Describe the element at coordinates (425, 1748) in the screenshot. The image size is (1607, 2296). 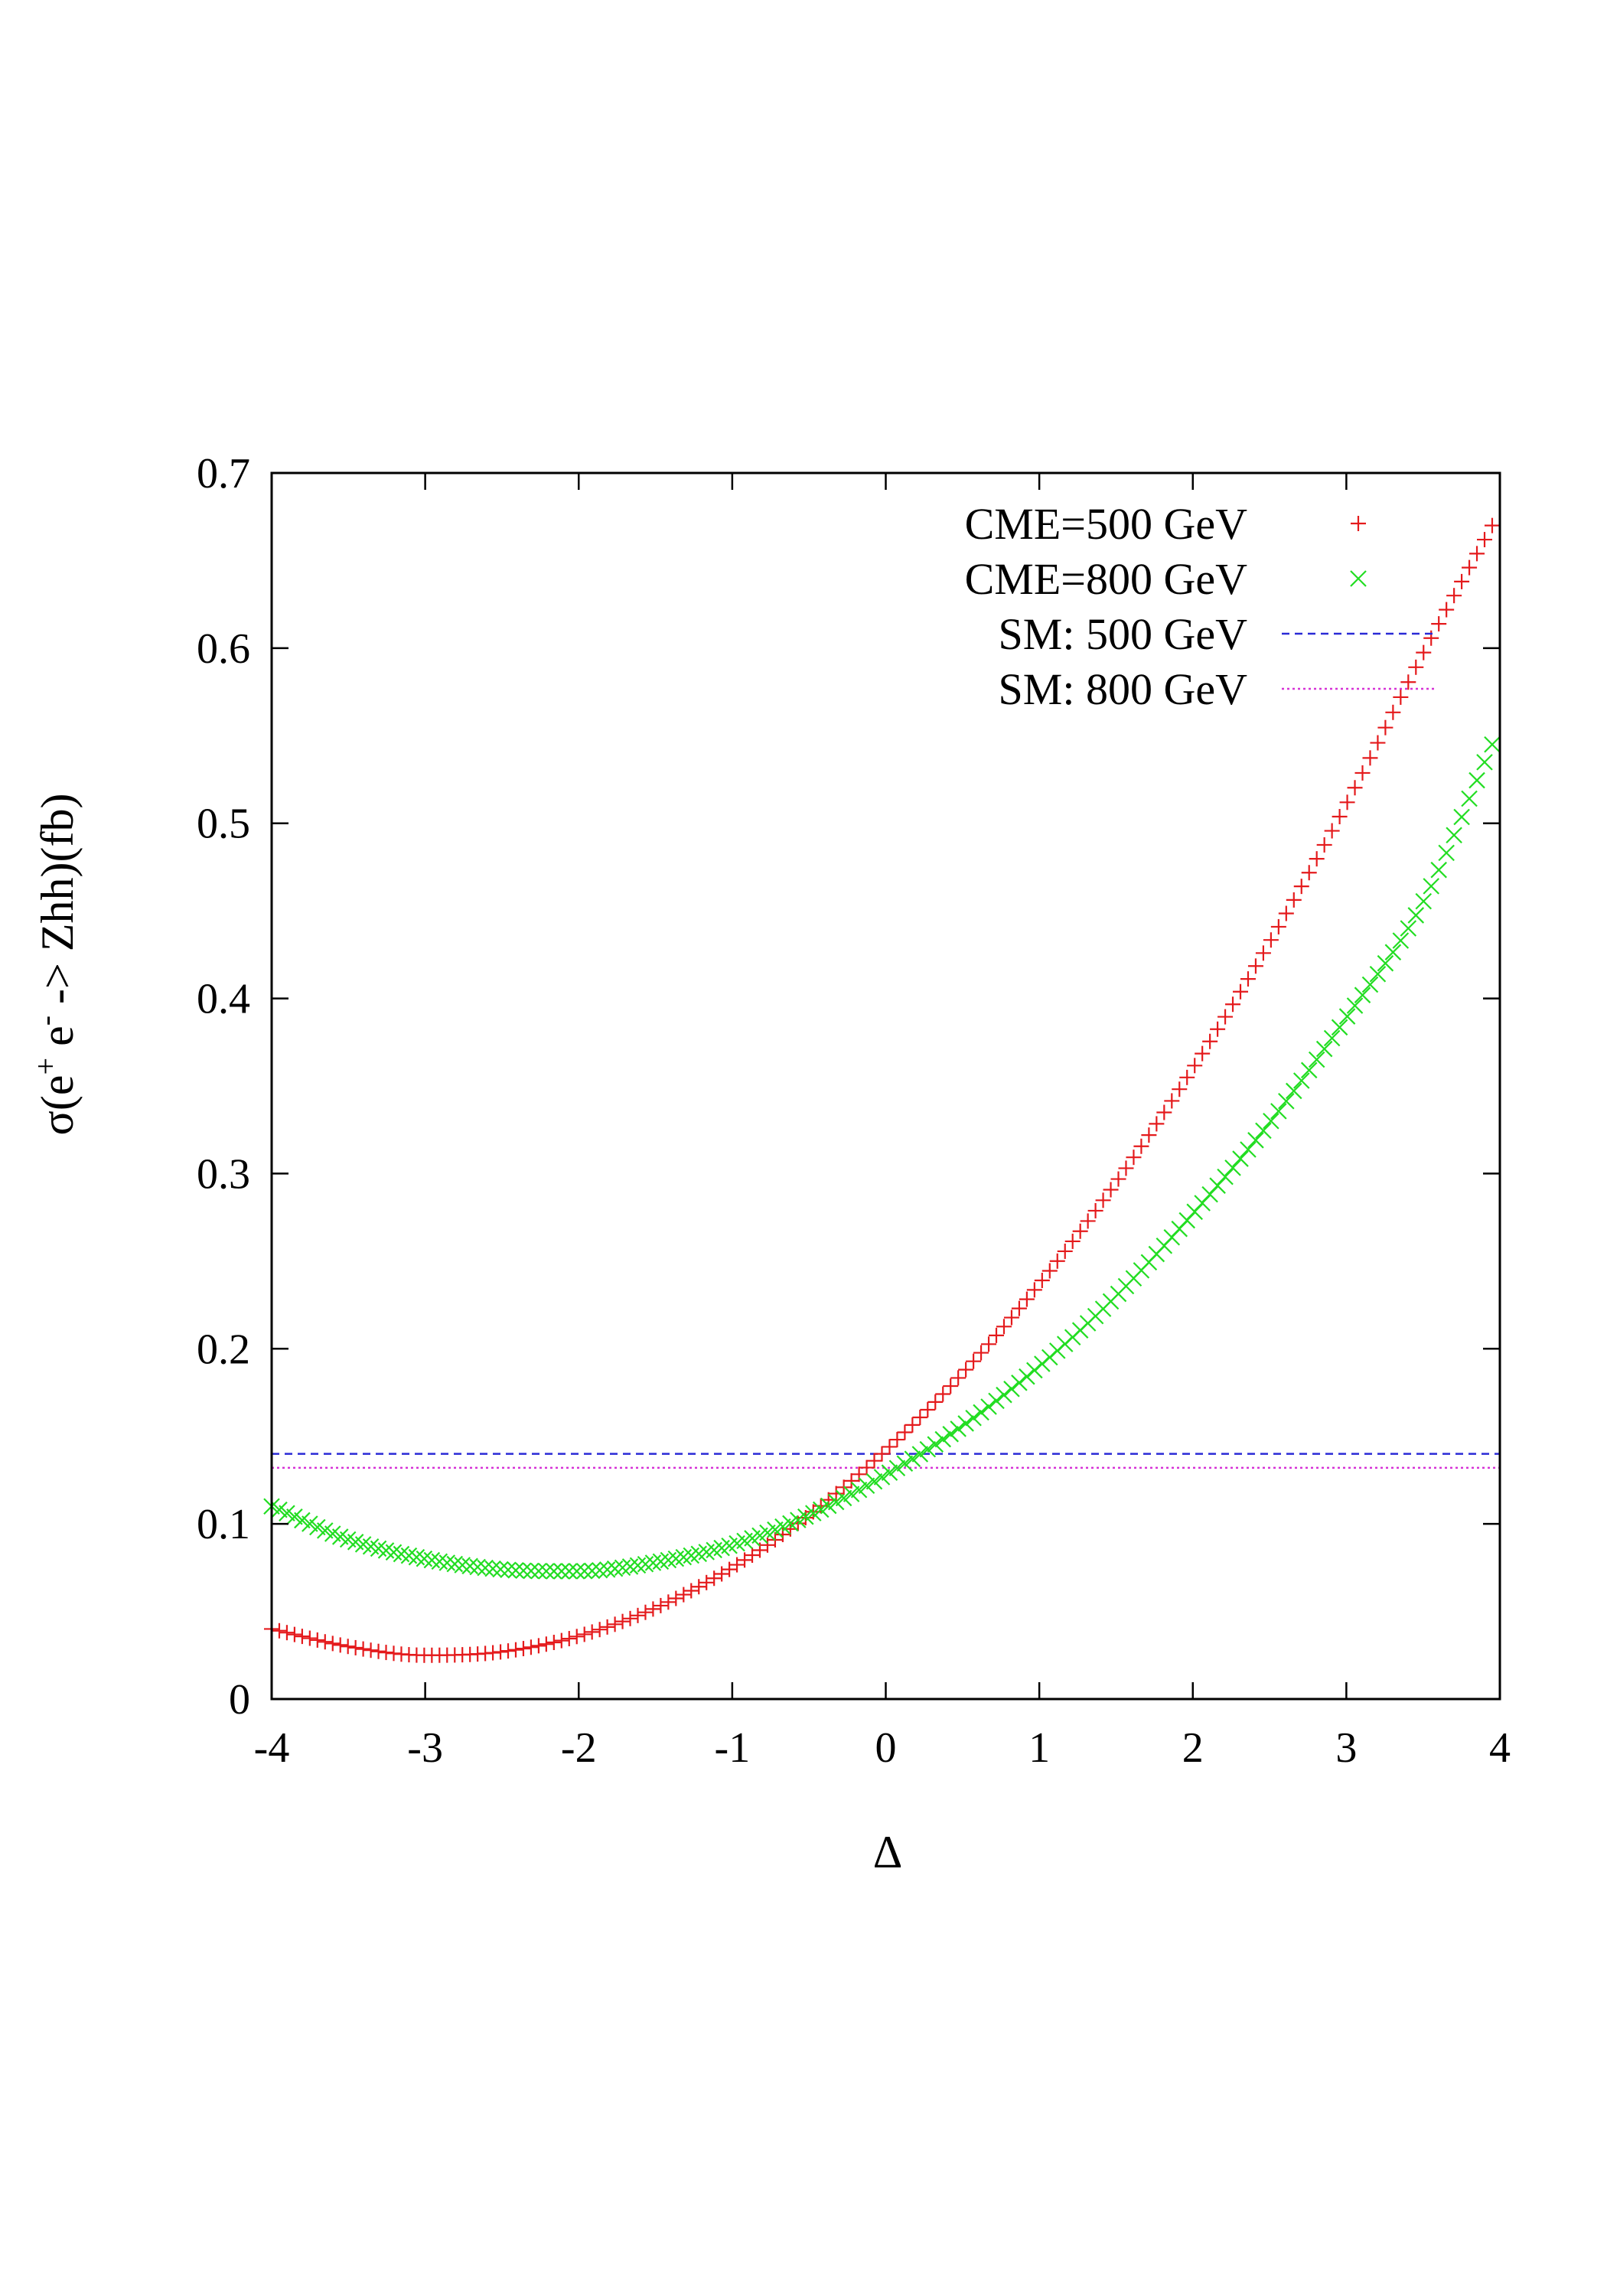
I see `x-tick-label: -3` at that location.